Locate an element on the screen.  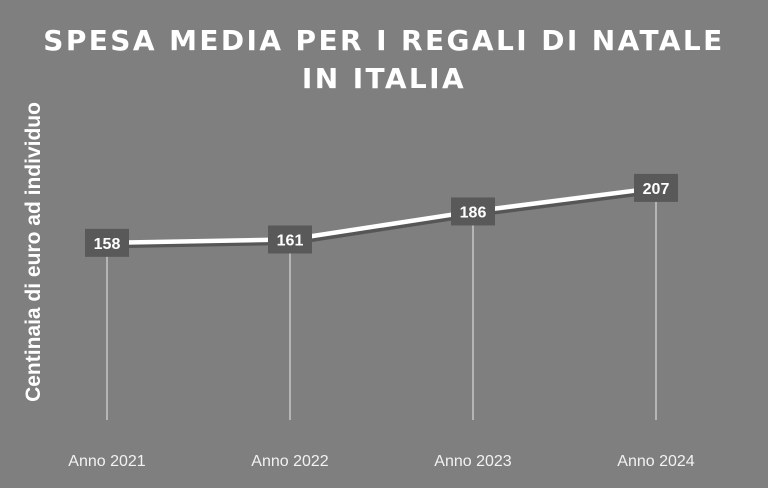
series-line is located at coordinates (381, 215).